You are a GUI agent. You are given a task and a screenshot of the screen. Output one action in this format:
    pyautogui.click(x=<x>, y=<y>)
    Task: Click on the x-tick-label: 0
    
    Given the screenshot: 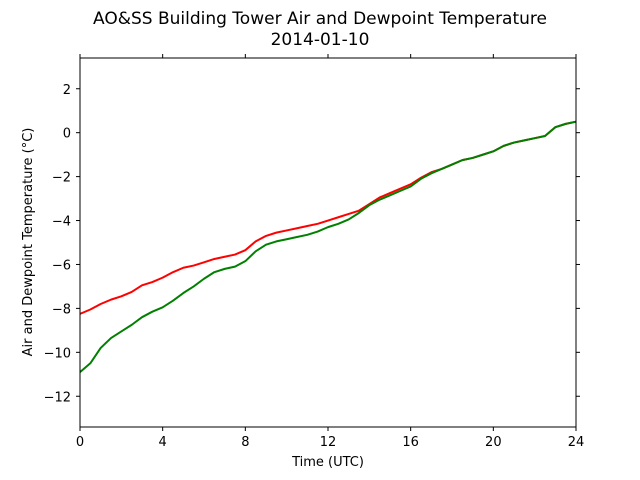 What is the action you would take?
    pyautogui.click(x=80, y=442)
    